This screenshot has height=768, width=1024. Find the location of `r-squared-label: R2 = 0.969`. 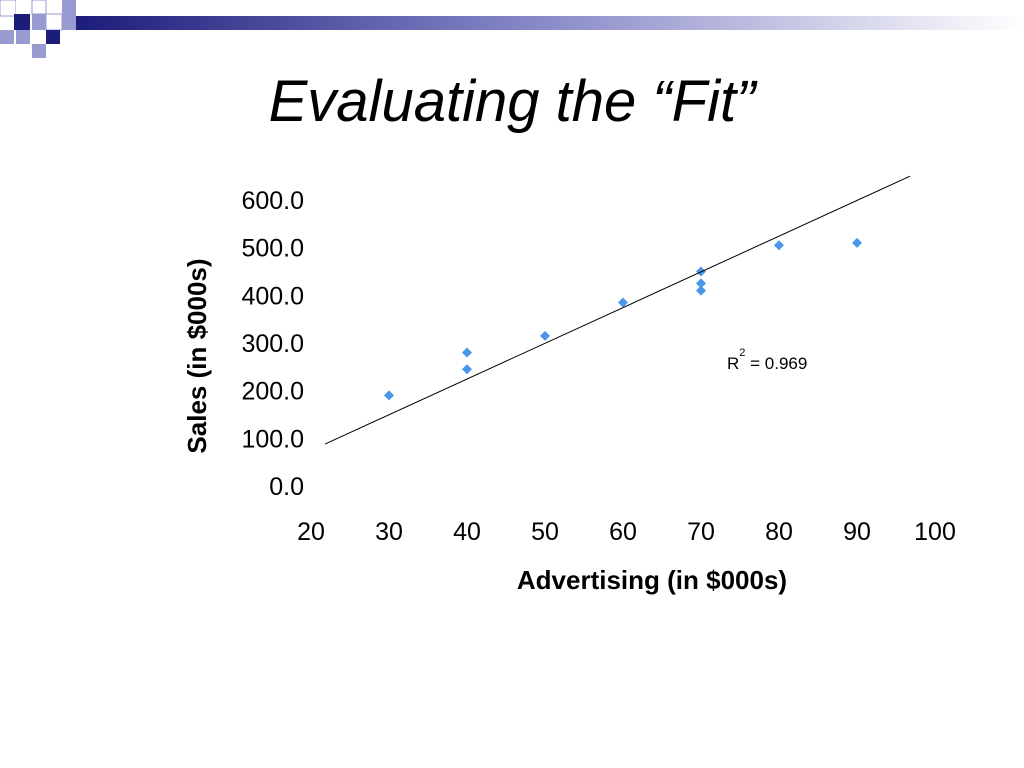

r-squared-label: R2 = 0.969 is located at coordinates (767, 360).